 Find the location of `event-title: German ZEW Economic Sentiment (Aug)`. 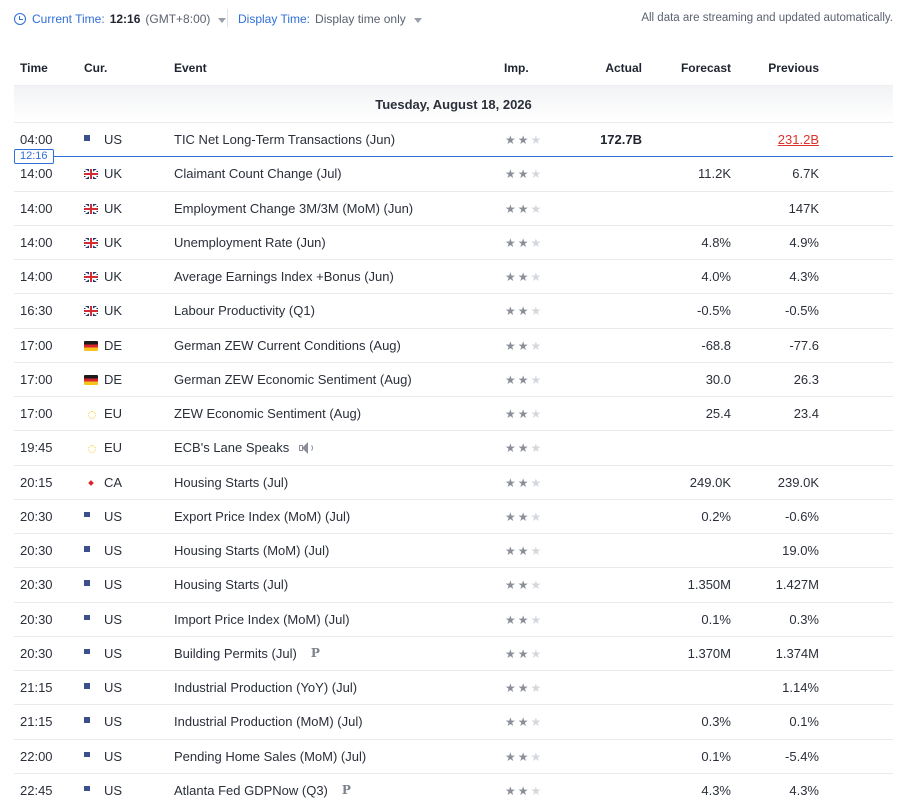

event-title: German ZEW Economic Sentiment (Aug) is located at coordinates (293, 379).